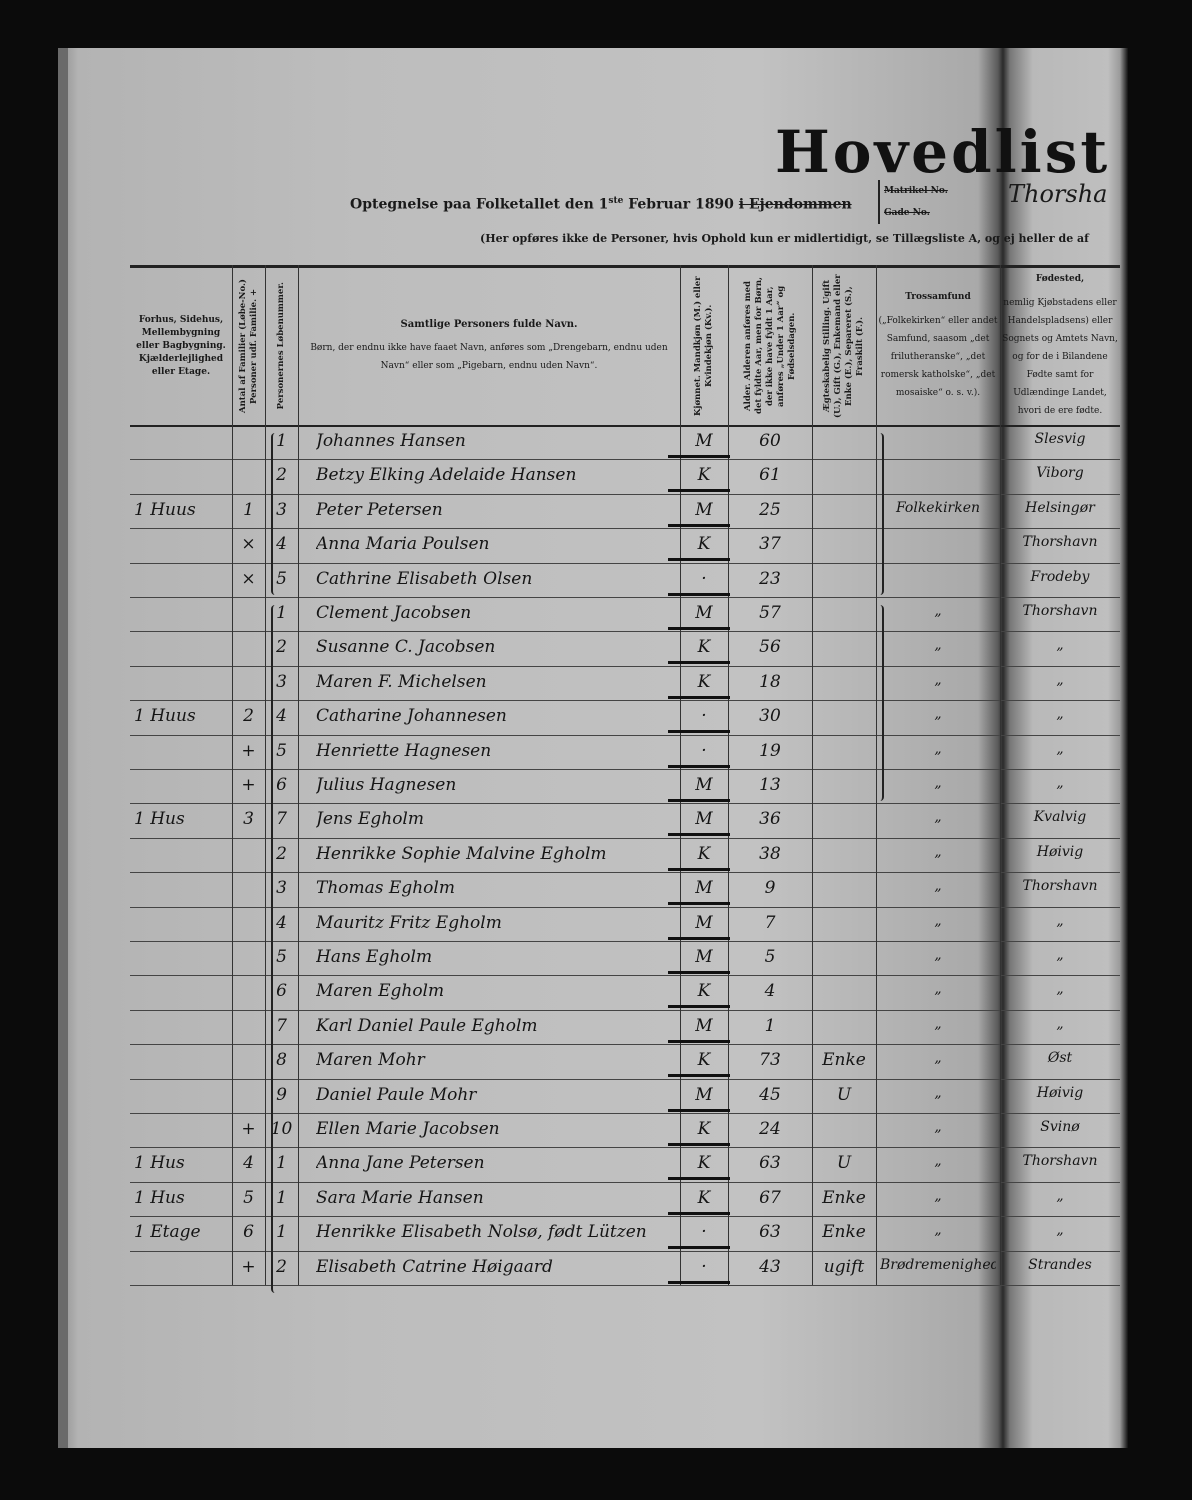  I want to click on matrikel-label: Matrikel No., so click(916, 191).